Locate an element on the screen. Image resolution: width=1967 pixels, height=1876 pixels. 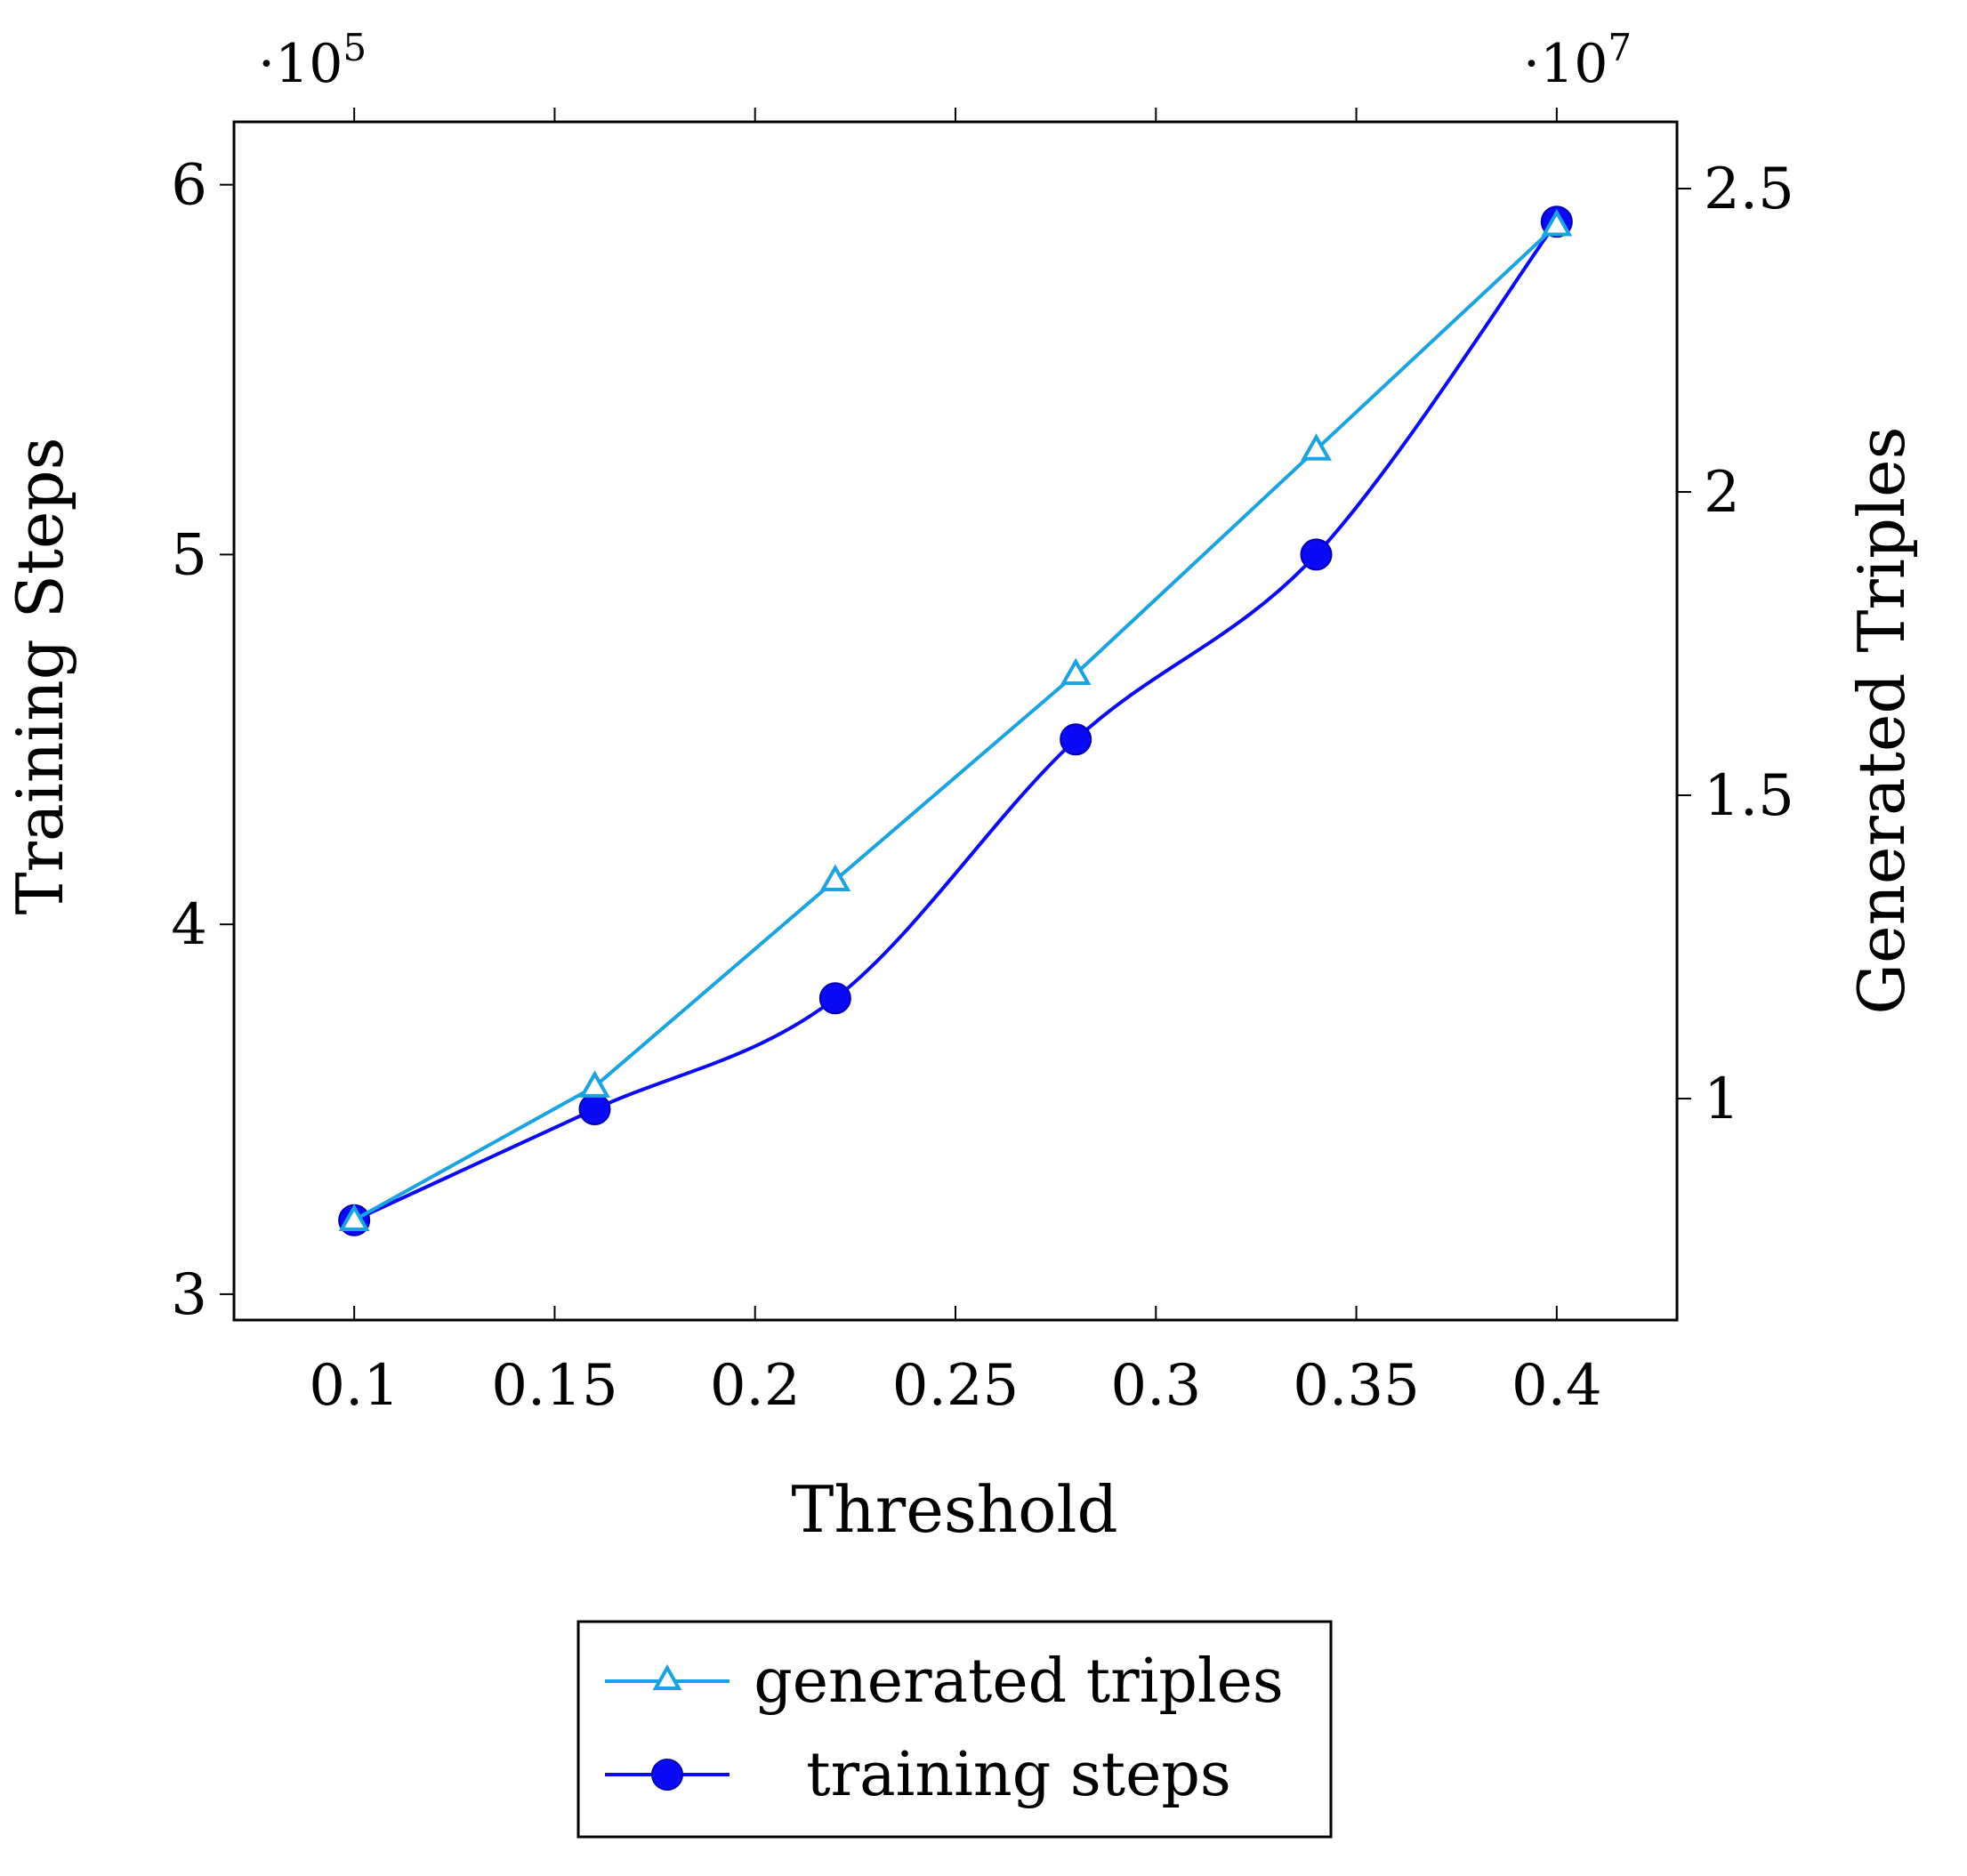
left-axis-multiplier-exp: 5 is located at coordinates (355, 47).